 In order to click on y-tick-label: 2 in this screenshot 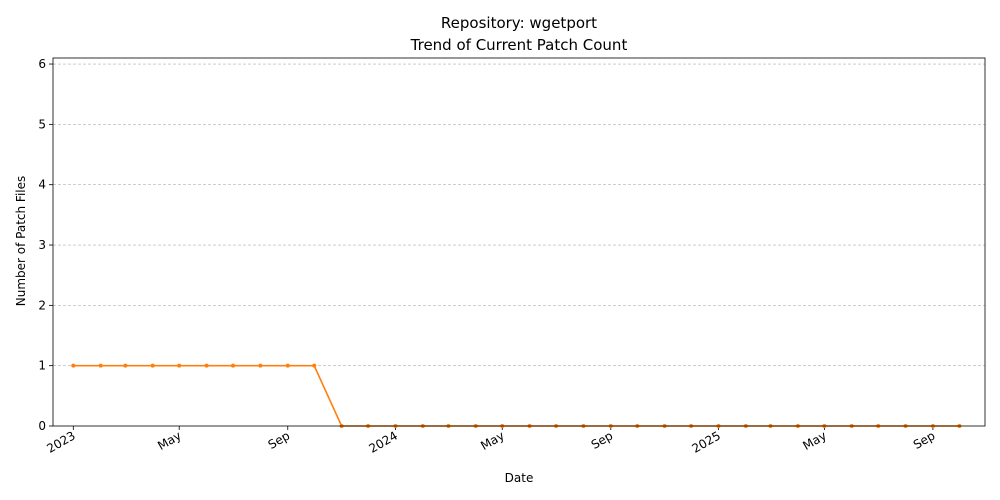, I will do `click(42, 305)`.